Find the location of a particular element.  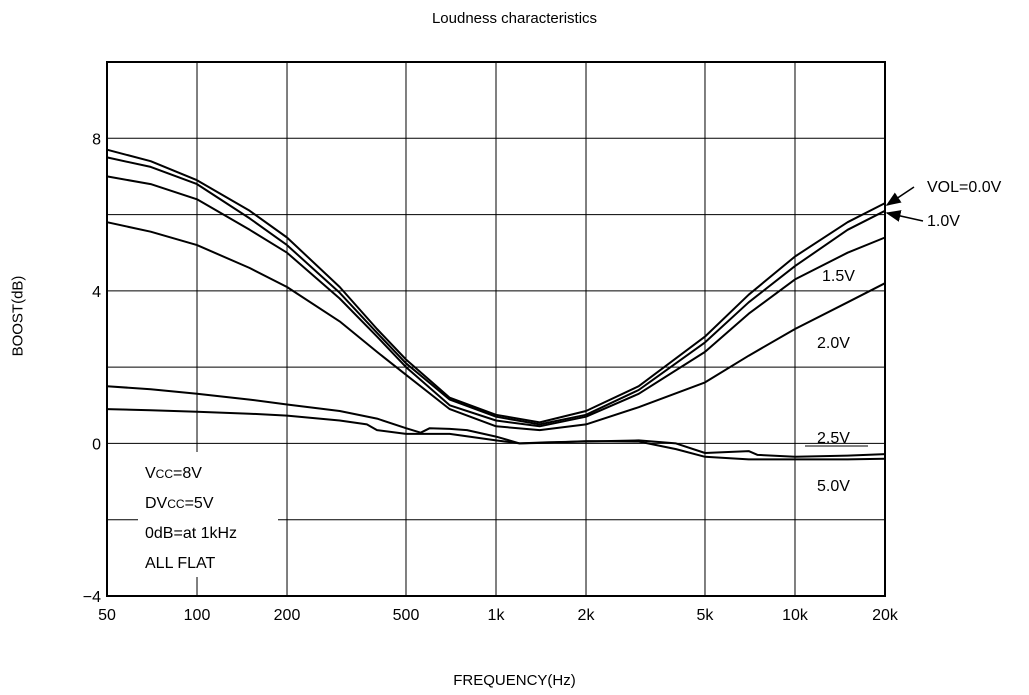

x-tick-label: 1k is located at coordinates (497, 615).